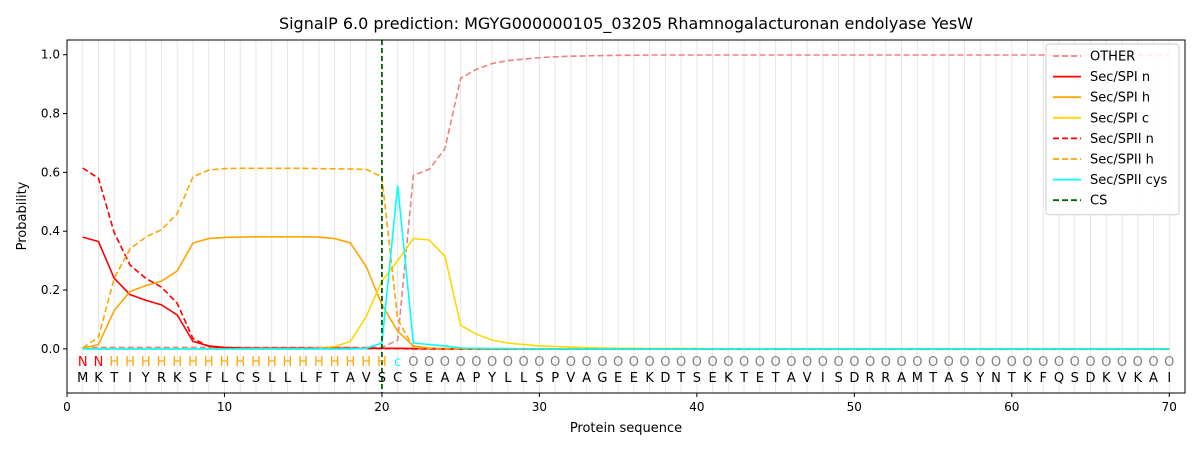  What do you see at coordinates (854, 407) in the screenshot?
I see `x-tick-label: 50` at bounding box center [854, 407].